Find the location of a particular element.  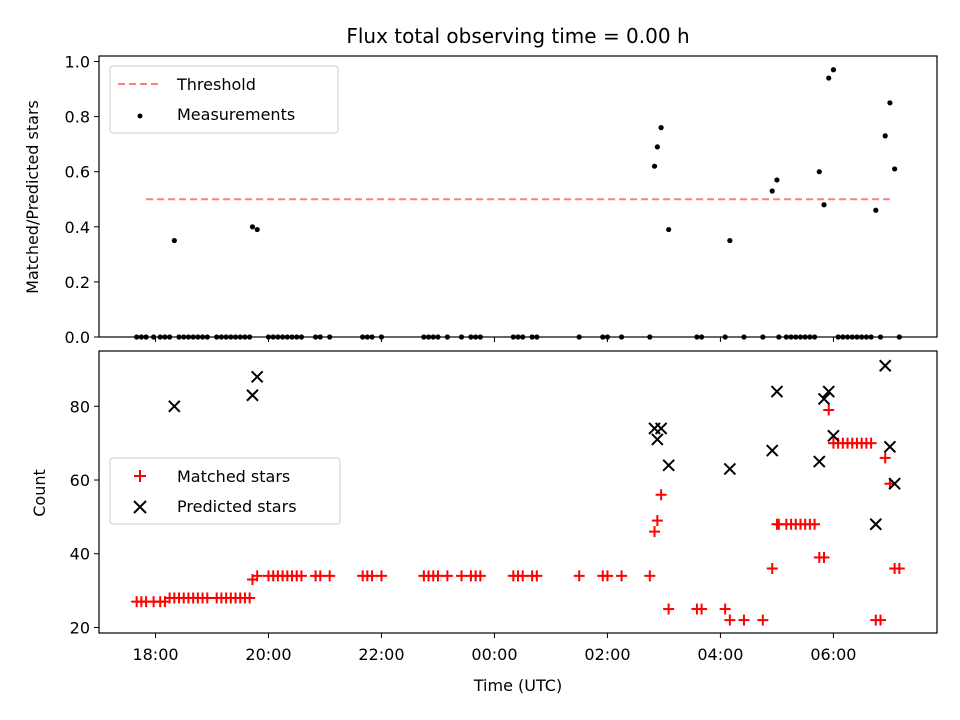

figure-title: Flux total observing time = 0.00 h is located at coordinates (517, 36).